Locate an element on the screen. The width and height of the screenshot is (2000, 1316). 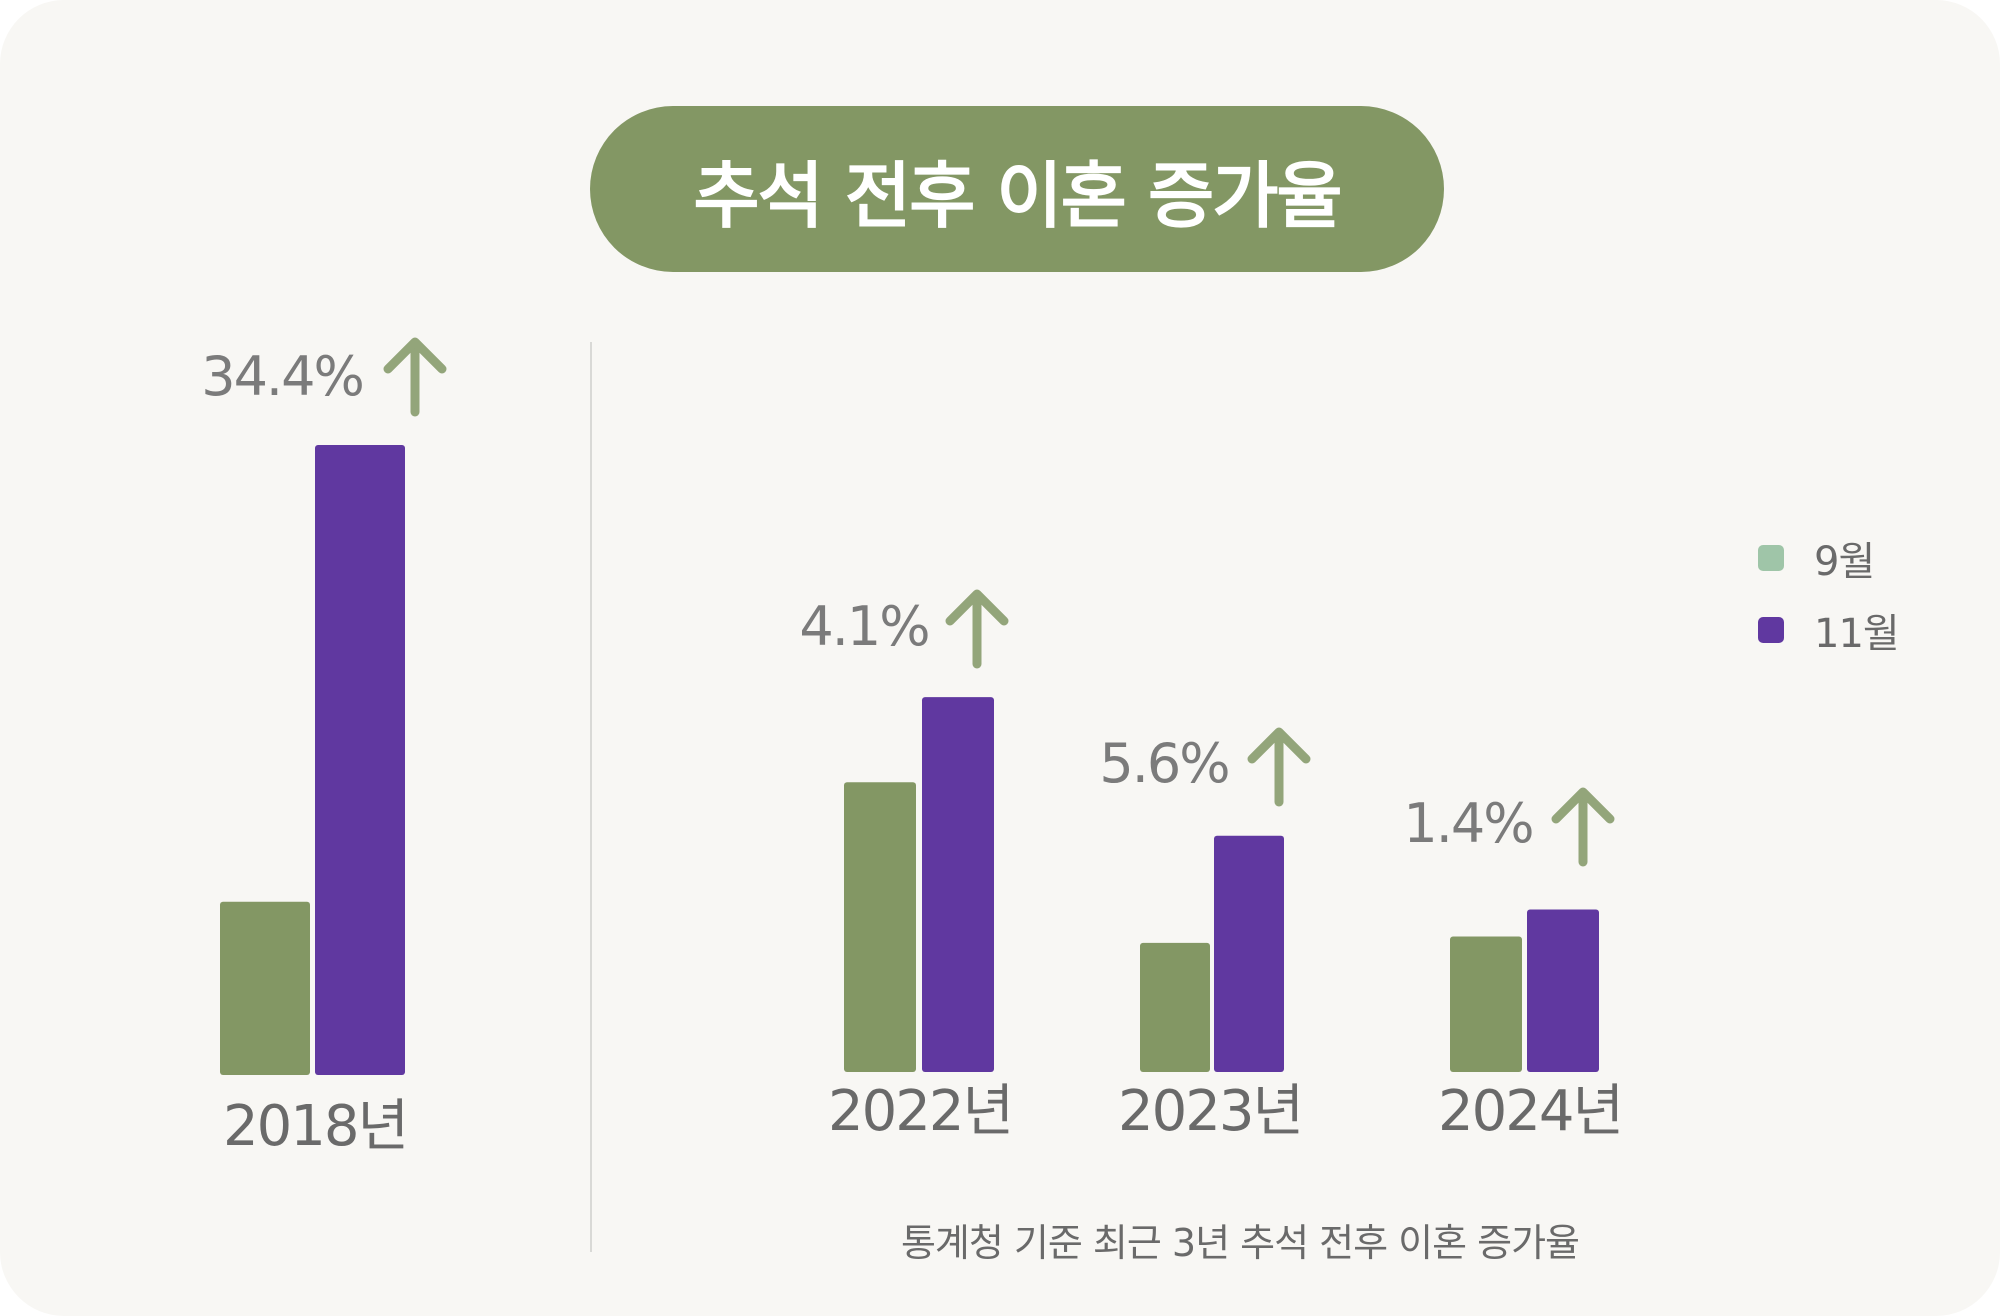
title-pill: 추석 전후 이혼 증가율 is located at coordinates (1017, 189).